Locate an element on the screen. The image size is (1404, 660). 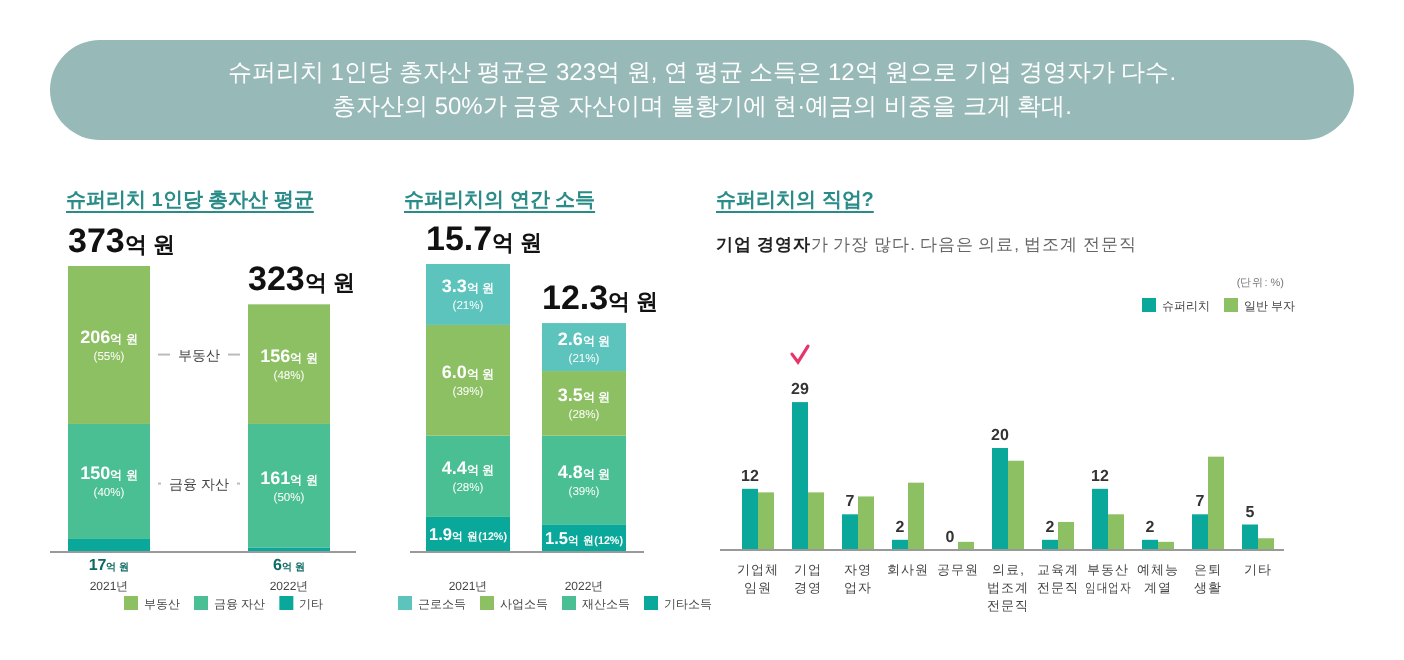
chart-title: 슈퍼리치의 연간 소득 is located at coordinates (500, 201).